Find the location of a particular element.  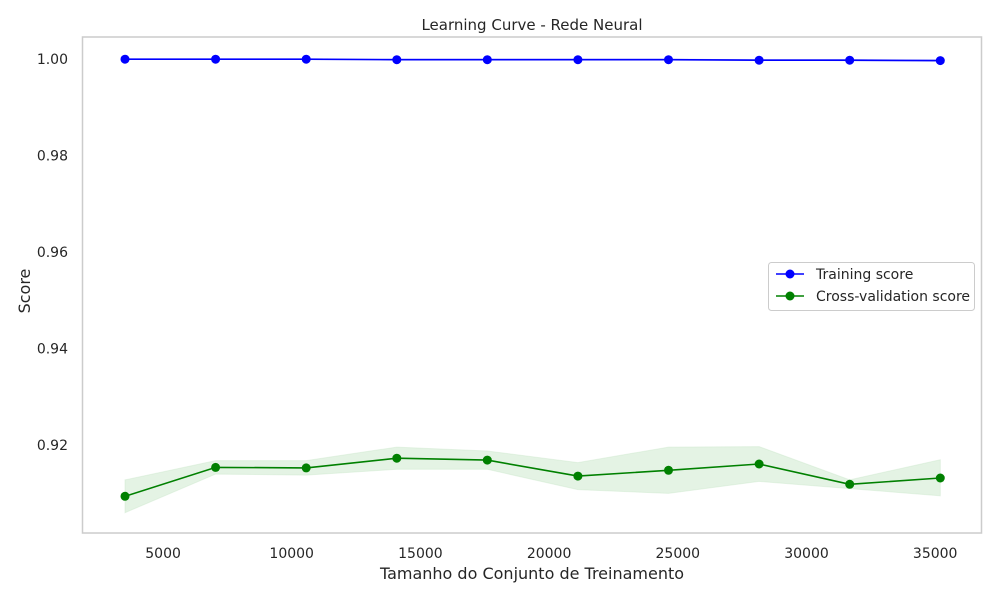

chart-title: Learning Curve - Rede Neural is located at coordinates (531, 25).